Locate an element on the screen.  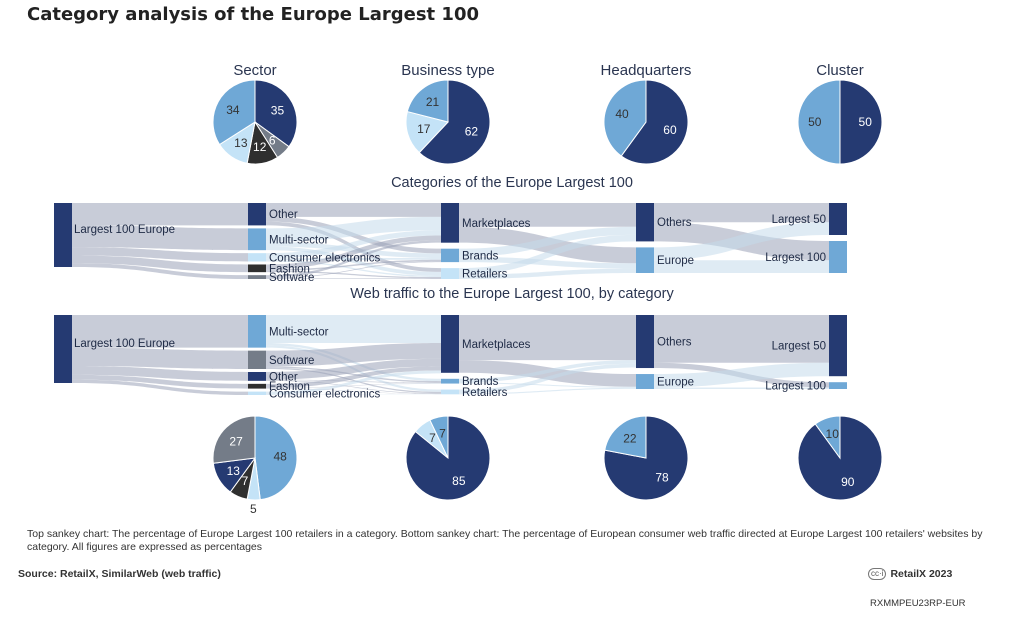
sankey-node-label: Other is located at coordinates (283, 215).